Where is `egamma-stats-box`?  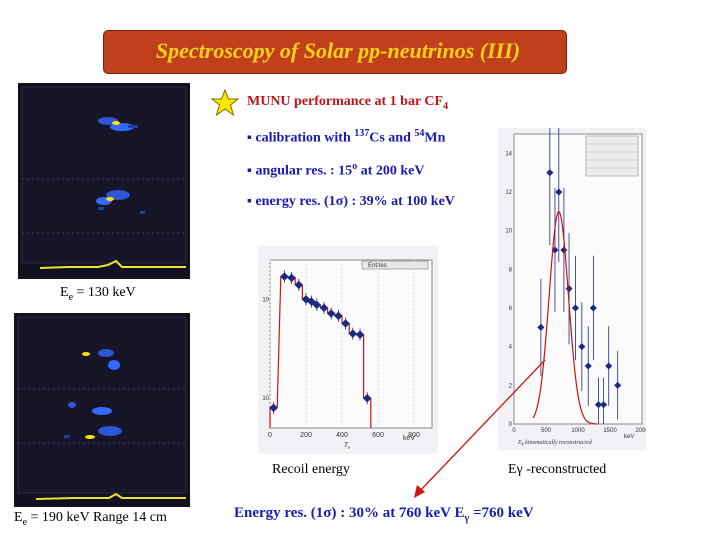
egamma-stats-box is located at coordinates (612, 156).